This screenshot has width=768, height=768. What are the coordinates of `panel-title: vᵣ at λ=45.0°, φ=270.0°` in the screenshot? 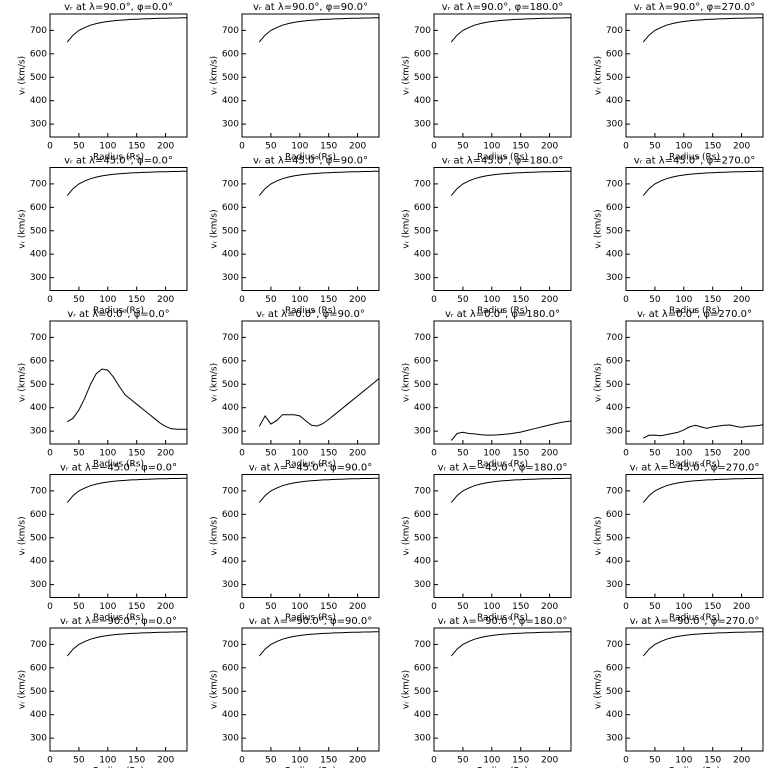 It's located at (694, 161).